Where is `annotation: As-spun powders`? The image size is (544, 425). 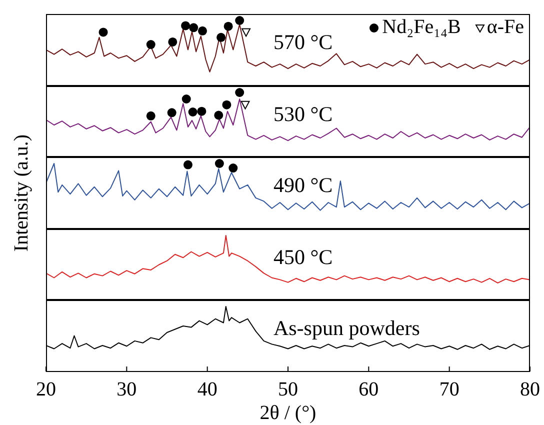
annotation: As-spun powders is located at coordinates (346, 328).